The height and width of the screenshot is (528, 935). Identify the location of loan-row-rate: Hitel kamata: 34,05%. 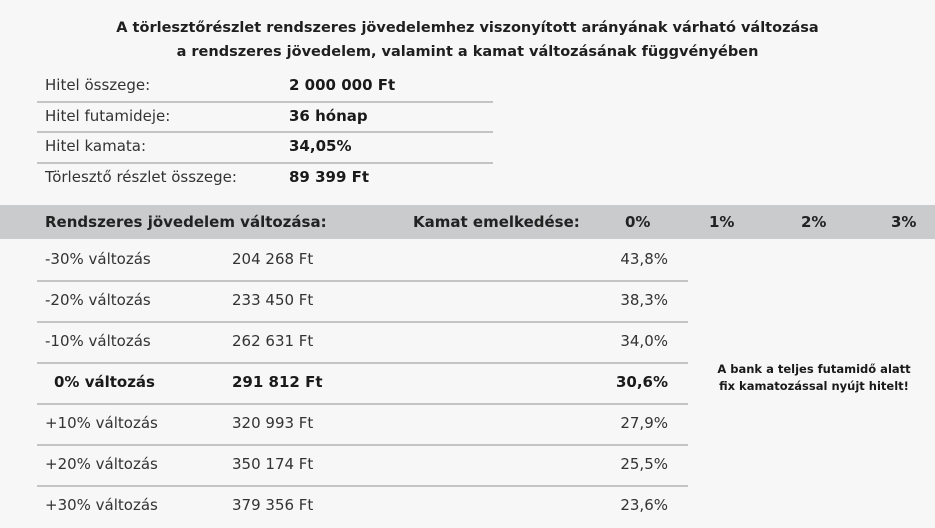
(265, 148).